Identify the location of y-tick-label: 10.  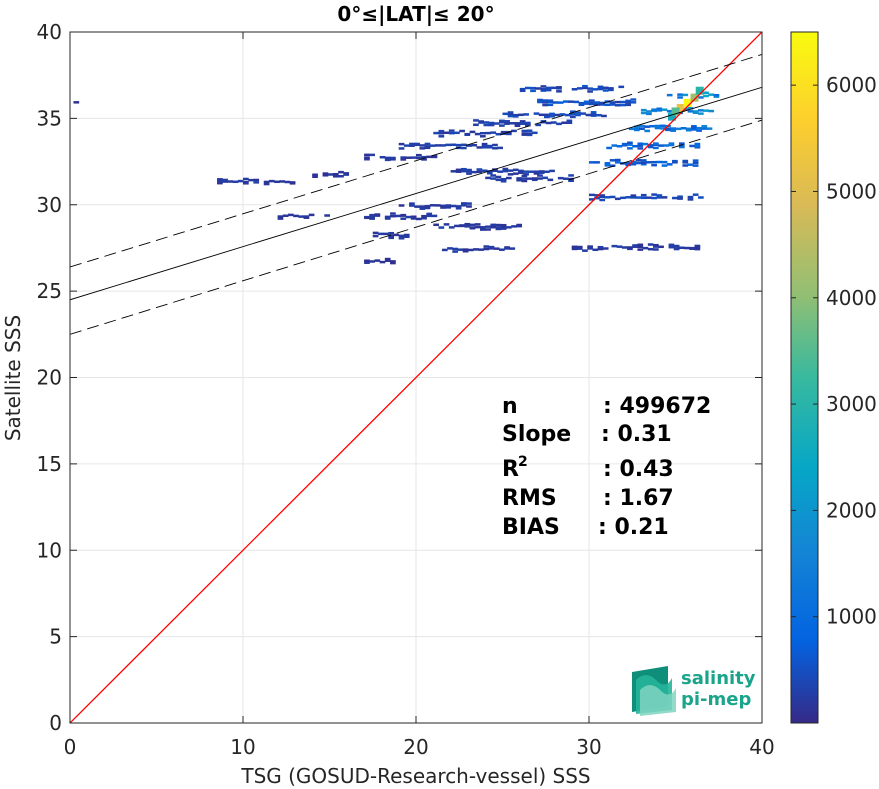
(49, 550).